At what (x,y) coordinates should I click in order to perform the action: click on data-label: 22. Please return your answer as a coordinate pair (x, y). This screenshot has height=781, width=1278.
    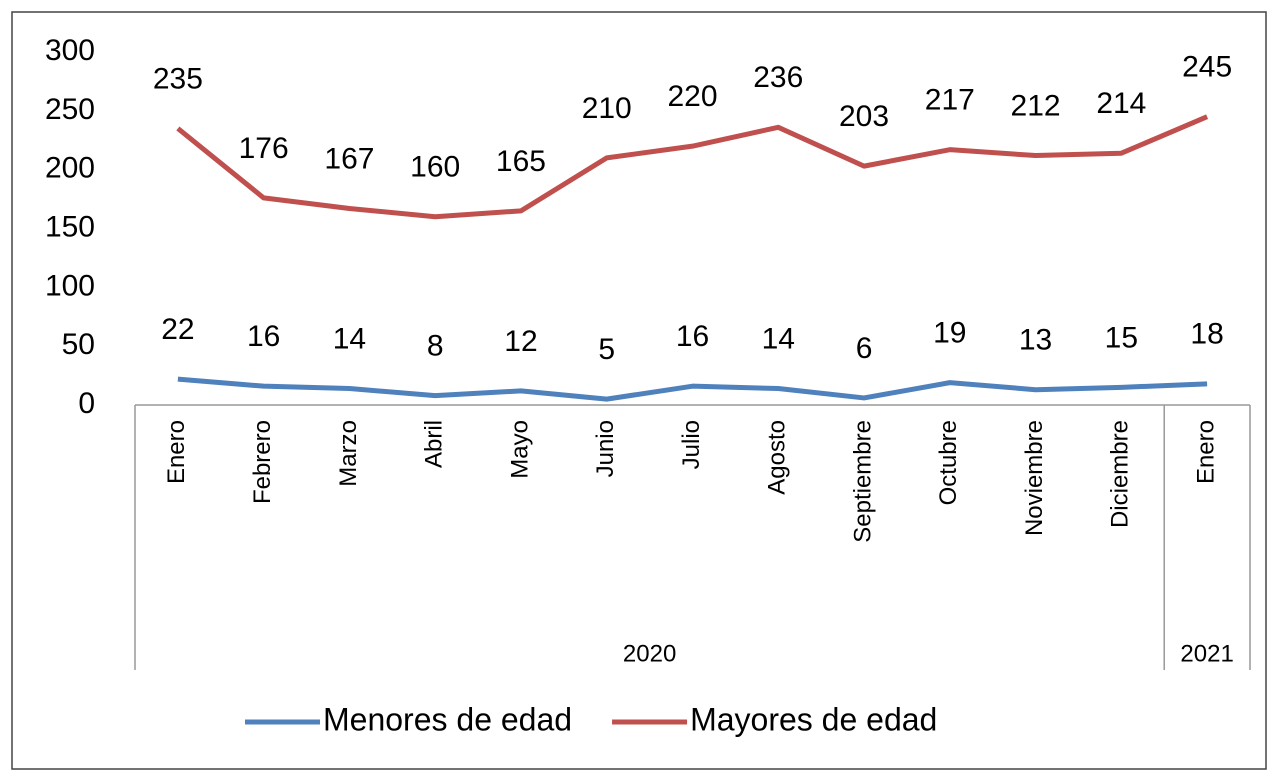
    Looking at the image, I should click on (177, 329).